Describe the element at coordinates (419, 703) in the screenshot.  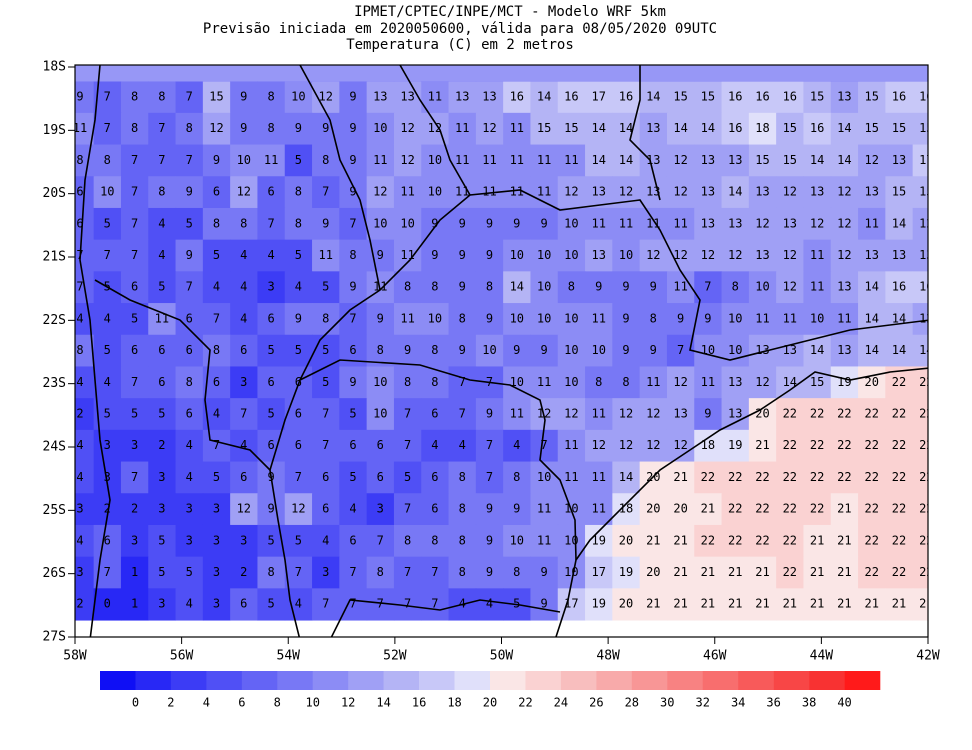
I see `colorbar-label: 16` at that location.